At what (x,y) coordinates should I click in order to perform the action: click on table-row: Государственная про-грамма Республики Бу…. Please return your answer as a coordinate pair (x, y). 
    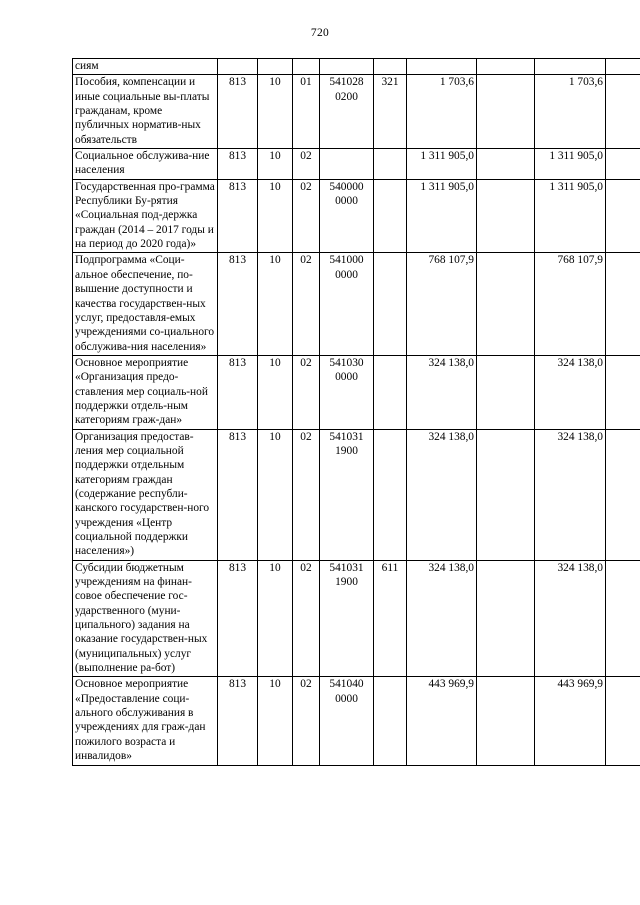
    Looking at the image, I should click on (356, 216).